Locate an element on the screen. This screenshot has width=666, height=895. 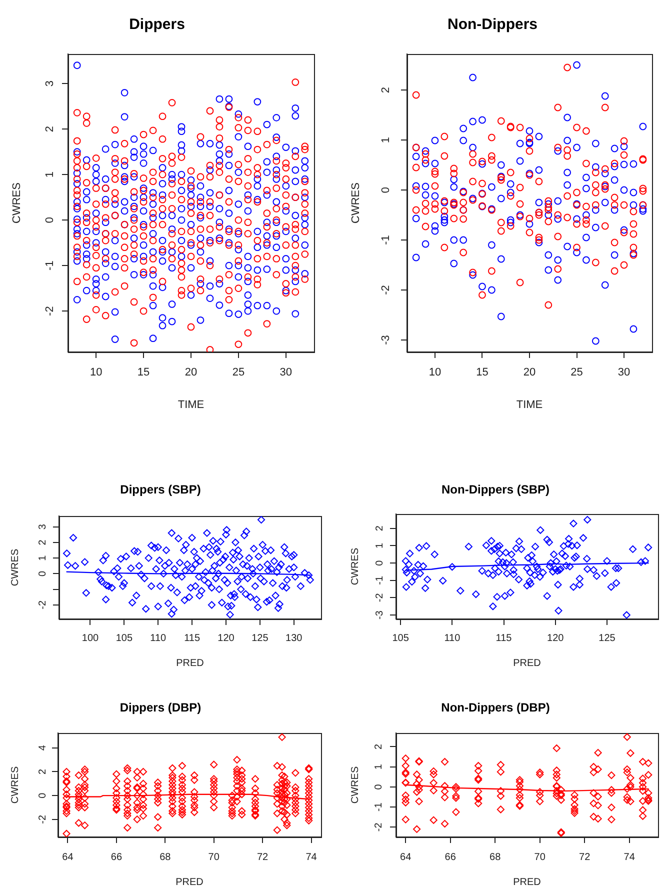
y-tick-label: 4 is located at coordinates (42, 747).